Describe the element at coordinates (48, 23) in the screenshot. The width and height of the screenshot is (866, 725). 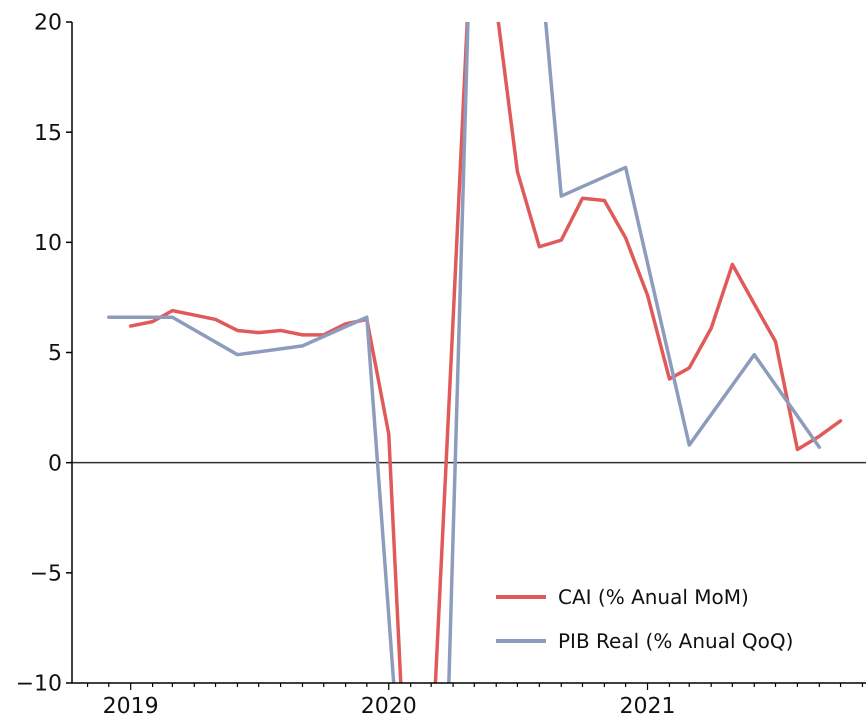
I see `y-tick-label: 20` at that location.